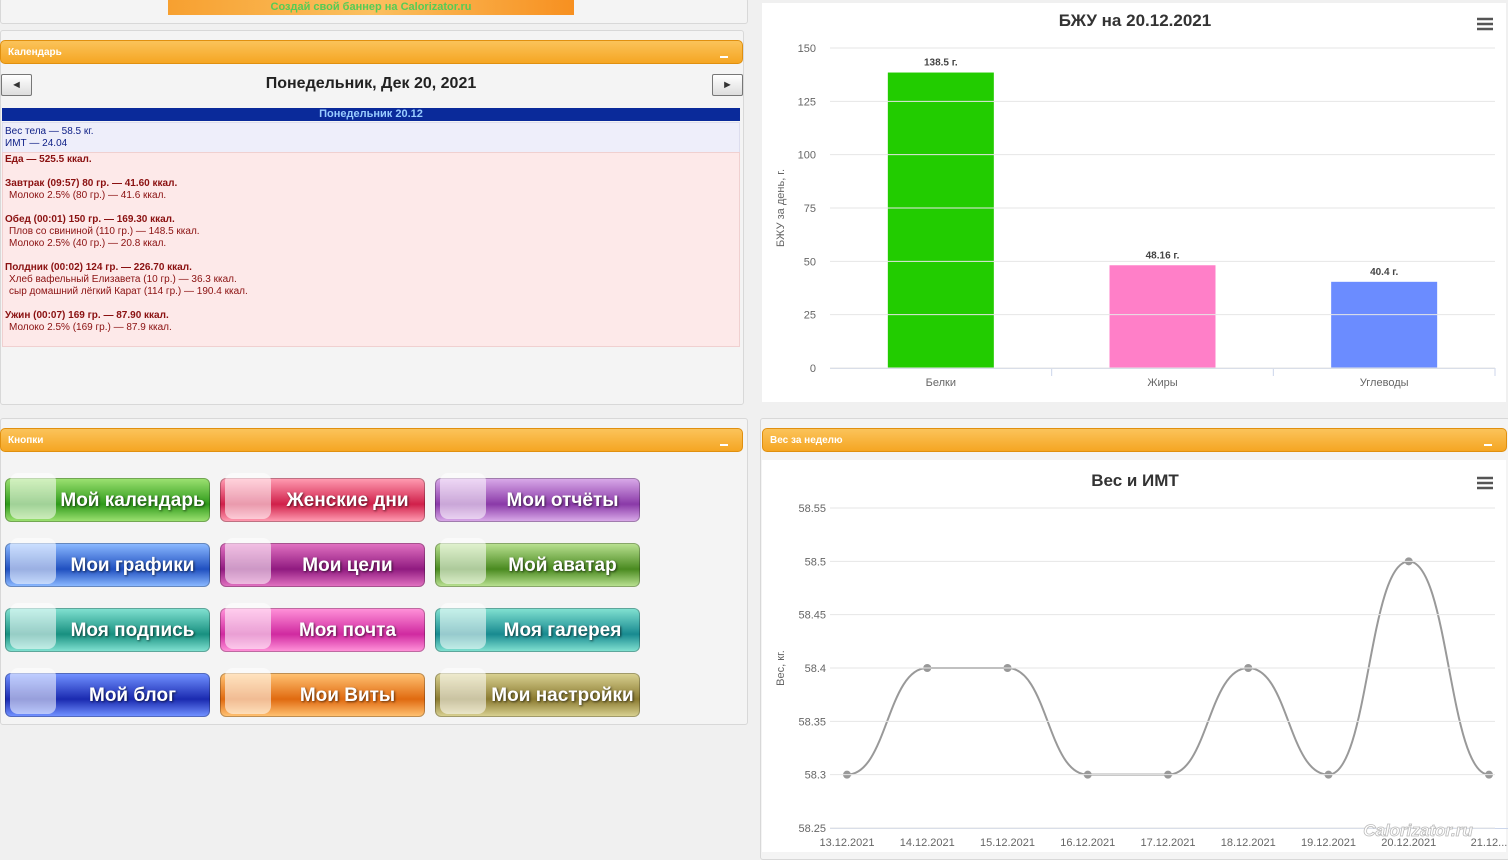  What do you see at coordinates (1162, 383) in the screenshot?
I see `x-tick-label: Жиры` at bounding box center [1162, 383].